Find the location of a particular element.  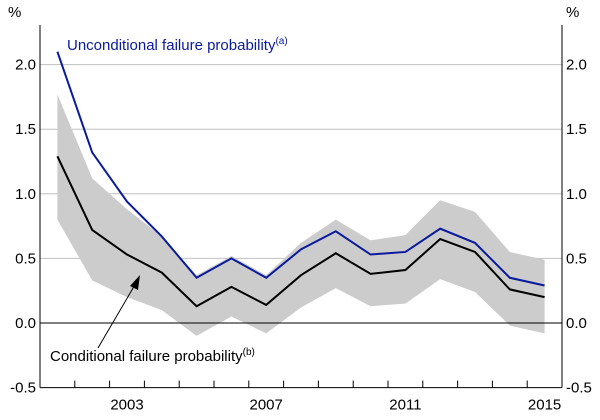

legend-unconditional: Unconditional failure probability(a) is located at coordinates (177, 45).